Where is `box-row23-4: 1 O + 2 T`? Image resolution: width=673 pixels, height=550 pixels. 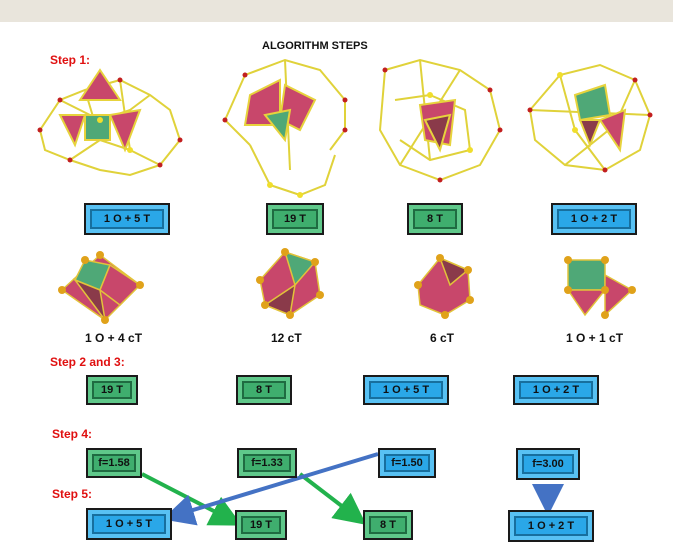 box-row23-4: 1 O + 2 T is located at coordinates (556, 390).